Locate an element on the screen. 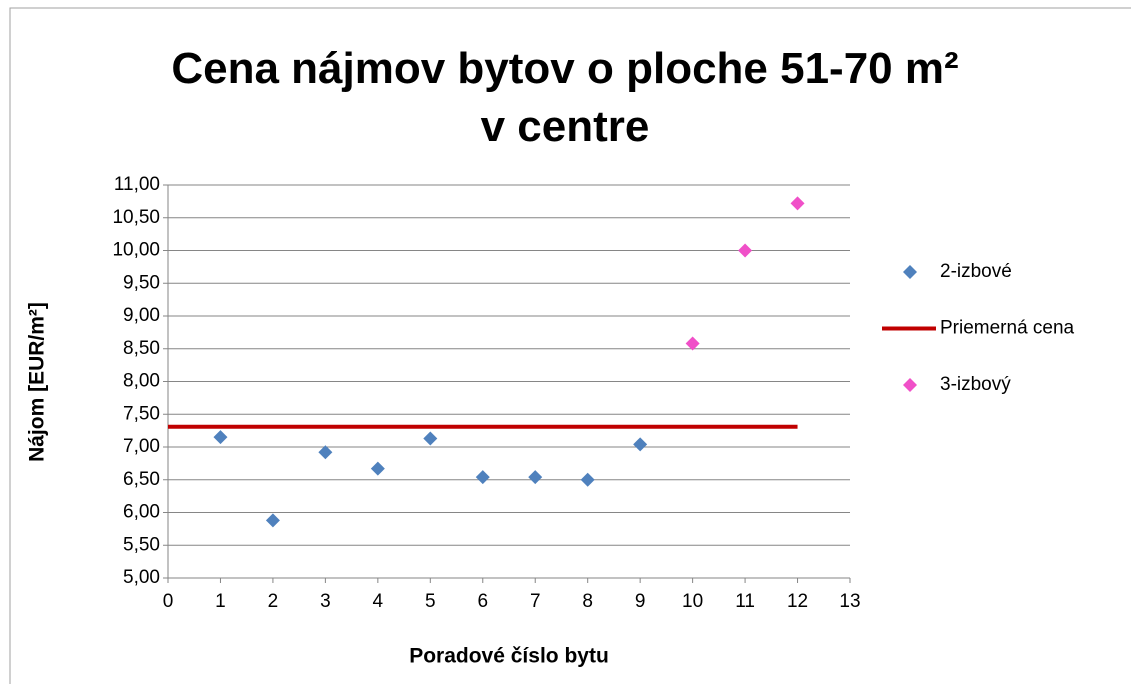  y-tick-label: 5,50 is located at coordinates (141, 544).